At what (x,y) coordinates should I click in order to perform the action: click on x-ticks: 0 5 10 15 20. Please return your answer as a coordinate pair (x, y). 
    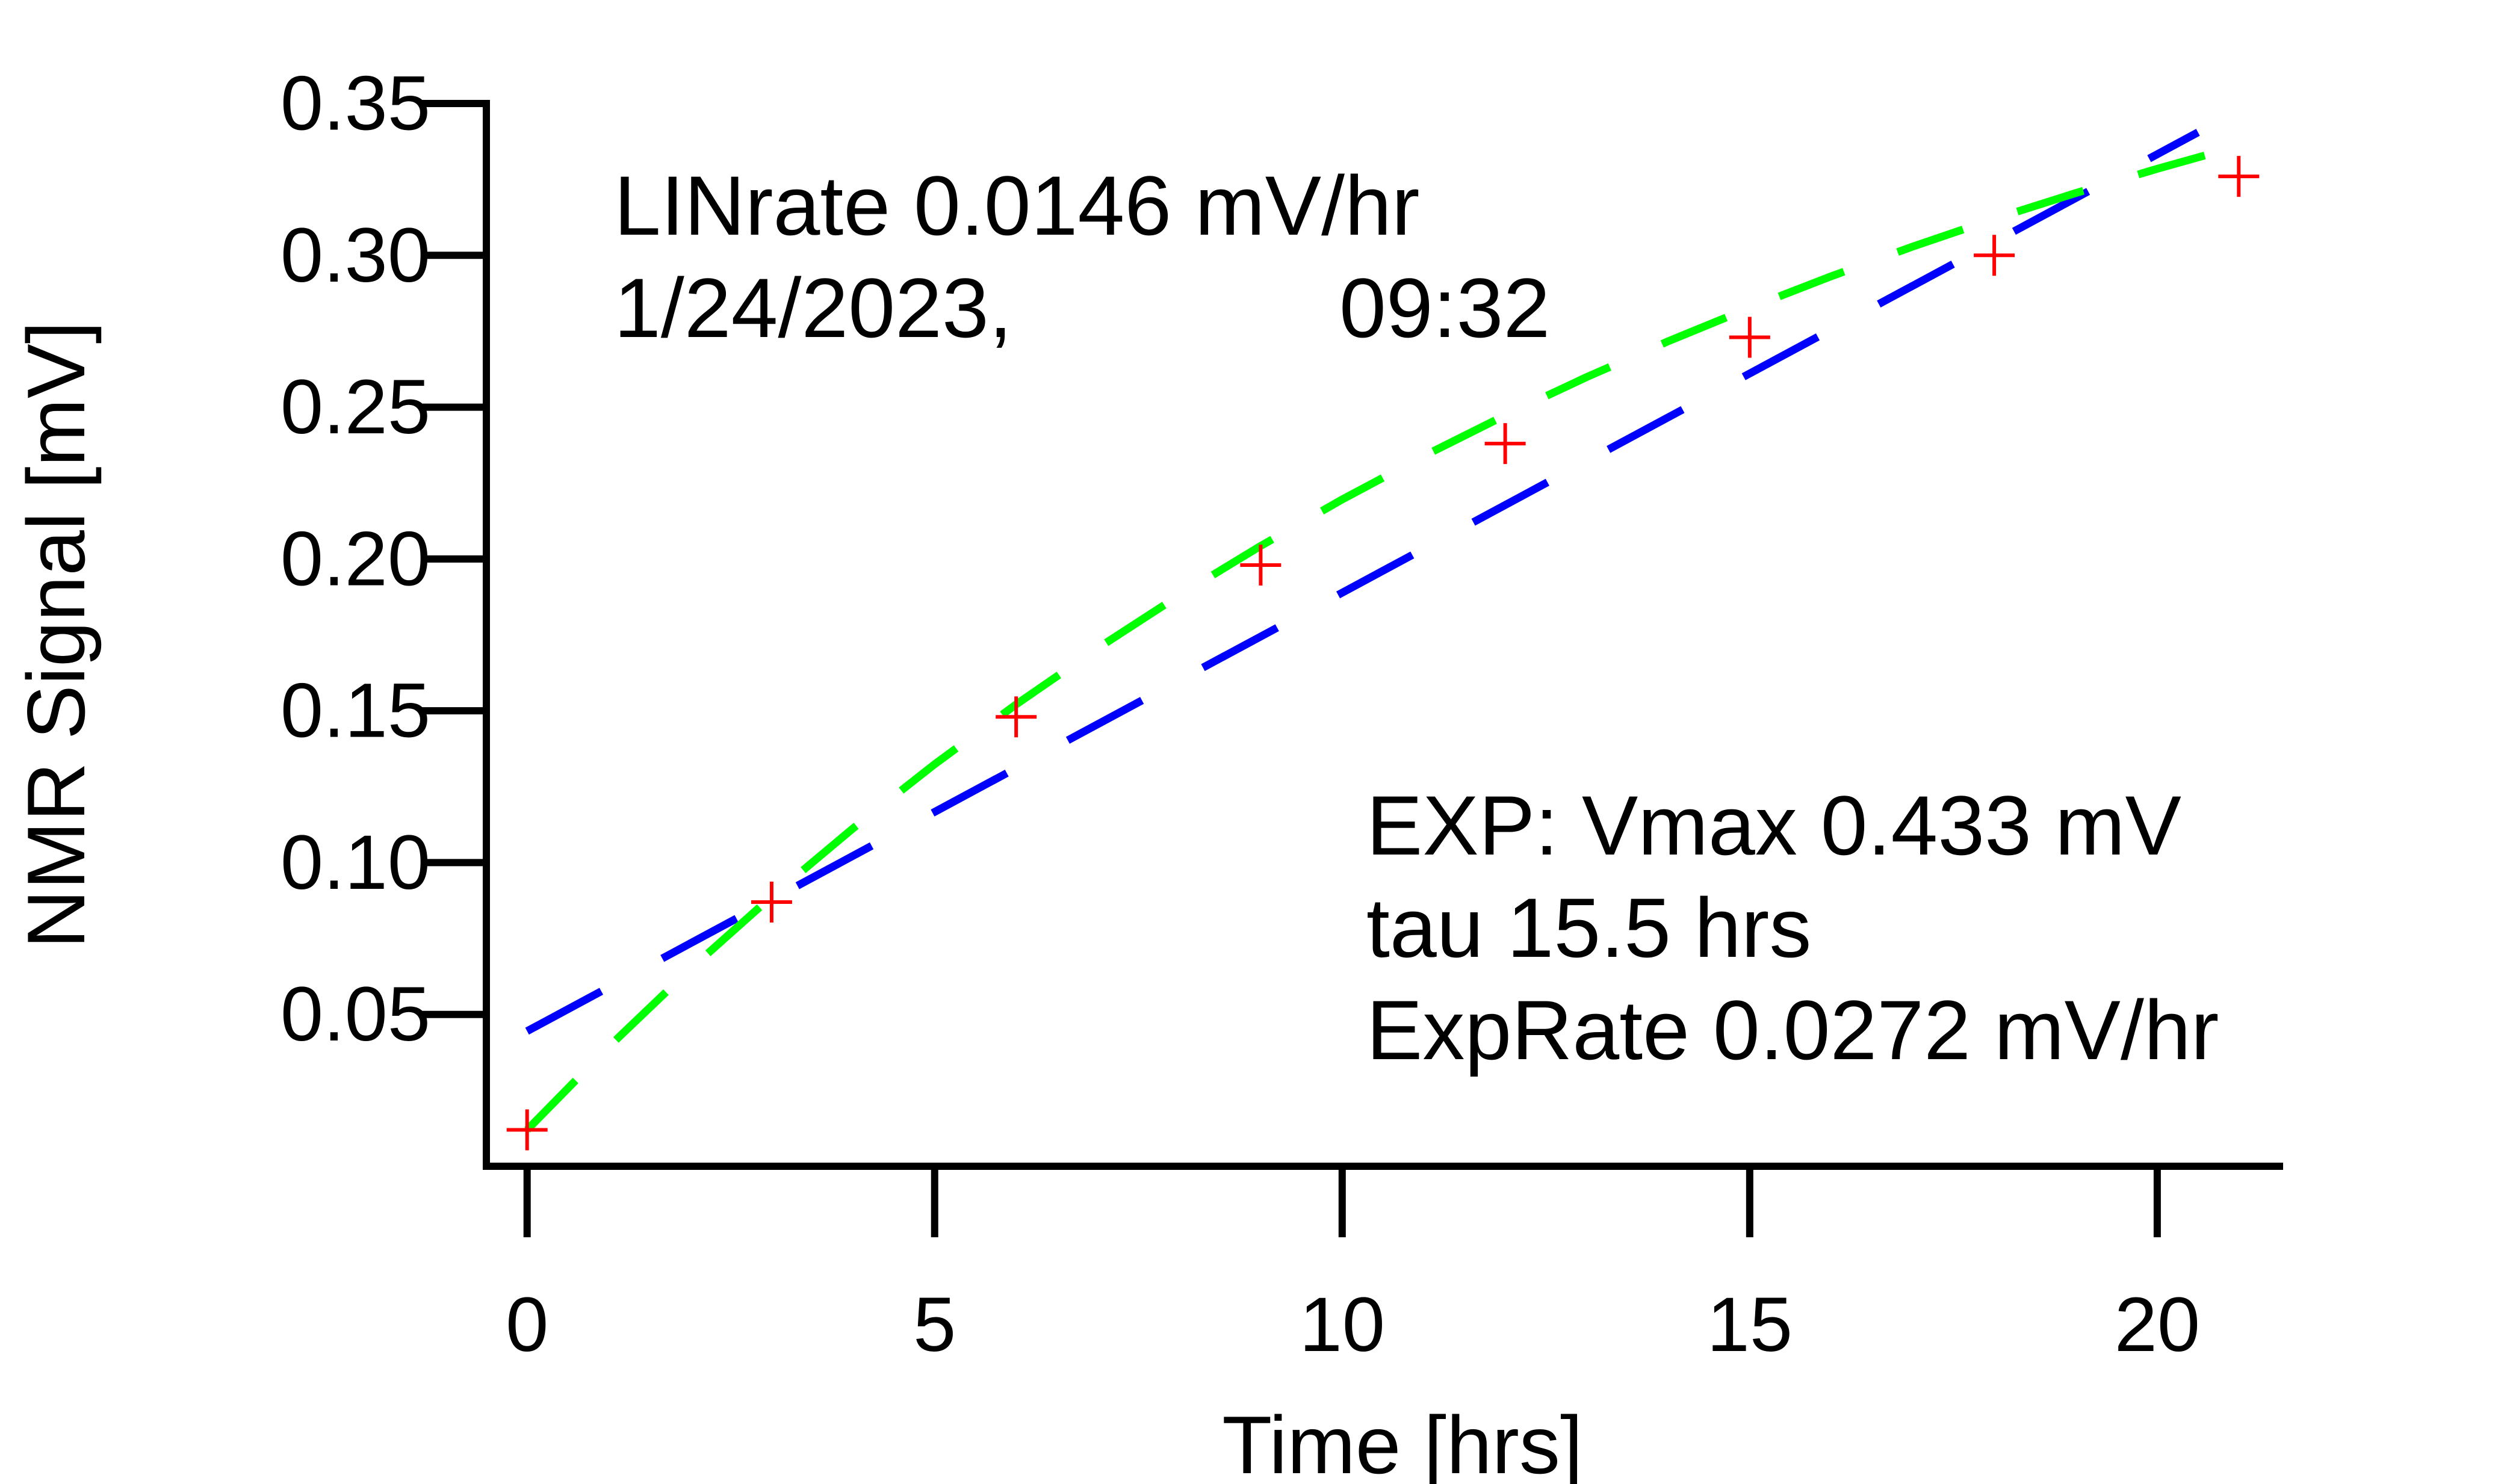
    Looking at the image, I should click on (1353, 1267).